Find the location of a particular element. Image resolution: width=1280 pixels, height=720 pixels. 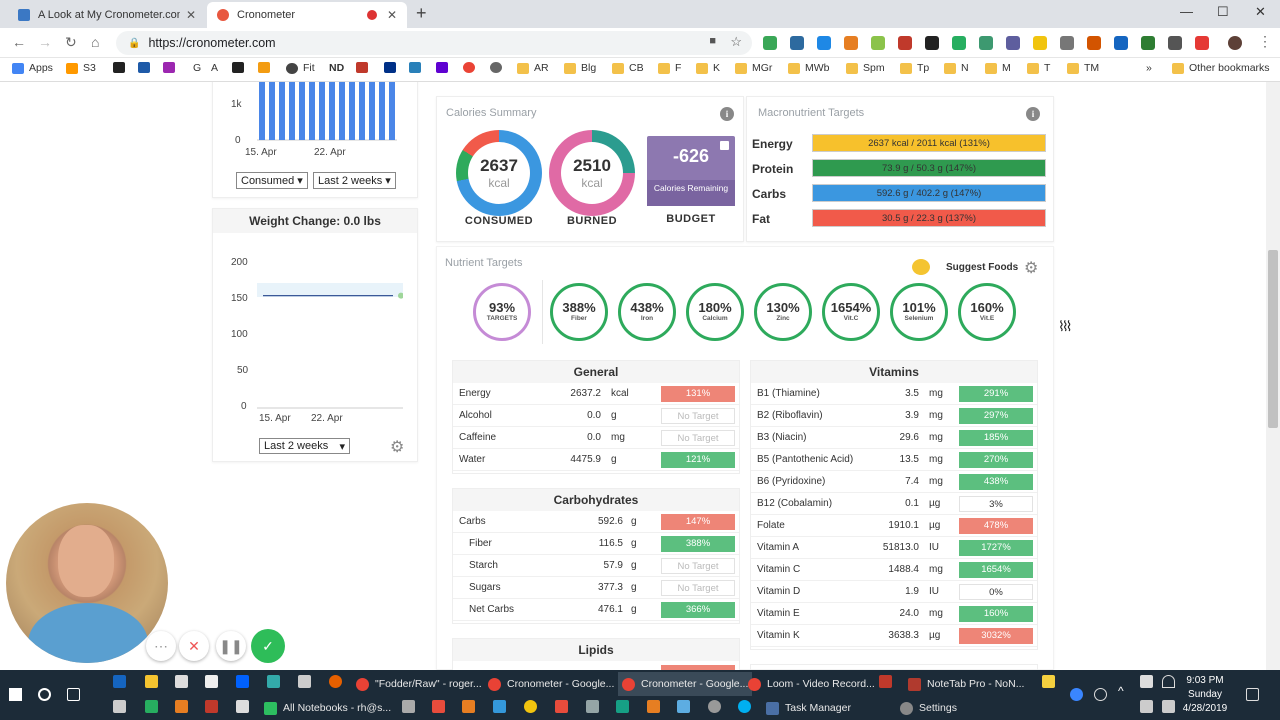

pause-recording-button: ❚❚ is located at coordinates (231, 646).